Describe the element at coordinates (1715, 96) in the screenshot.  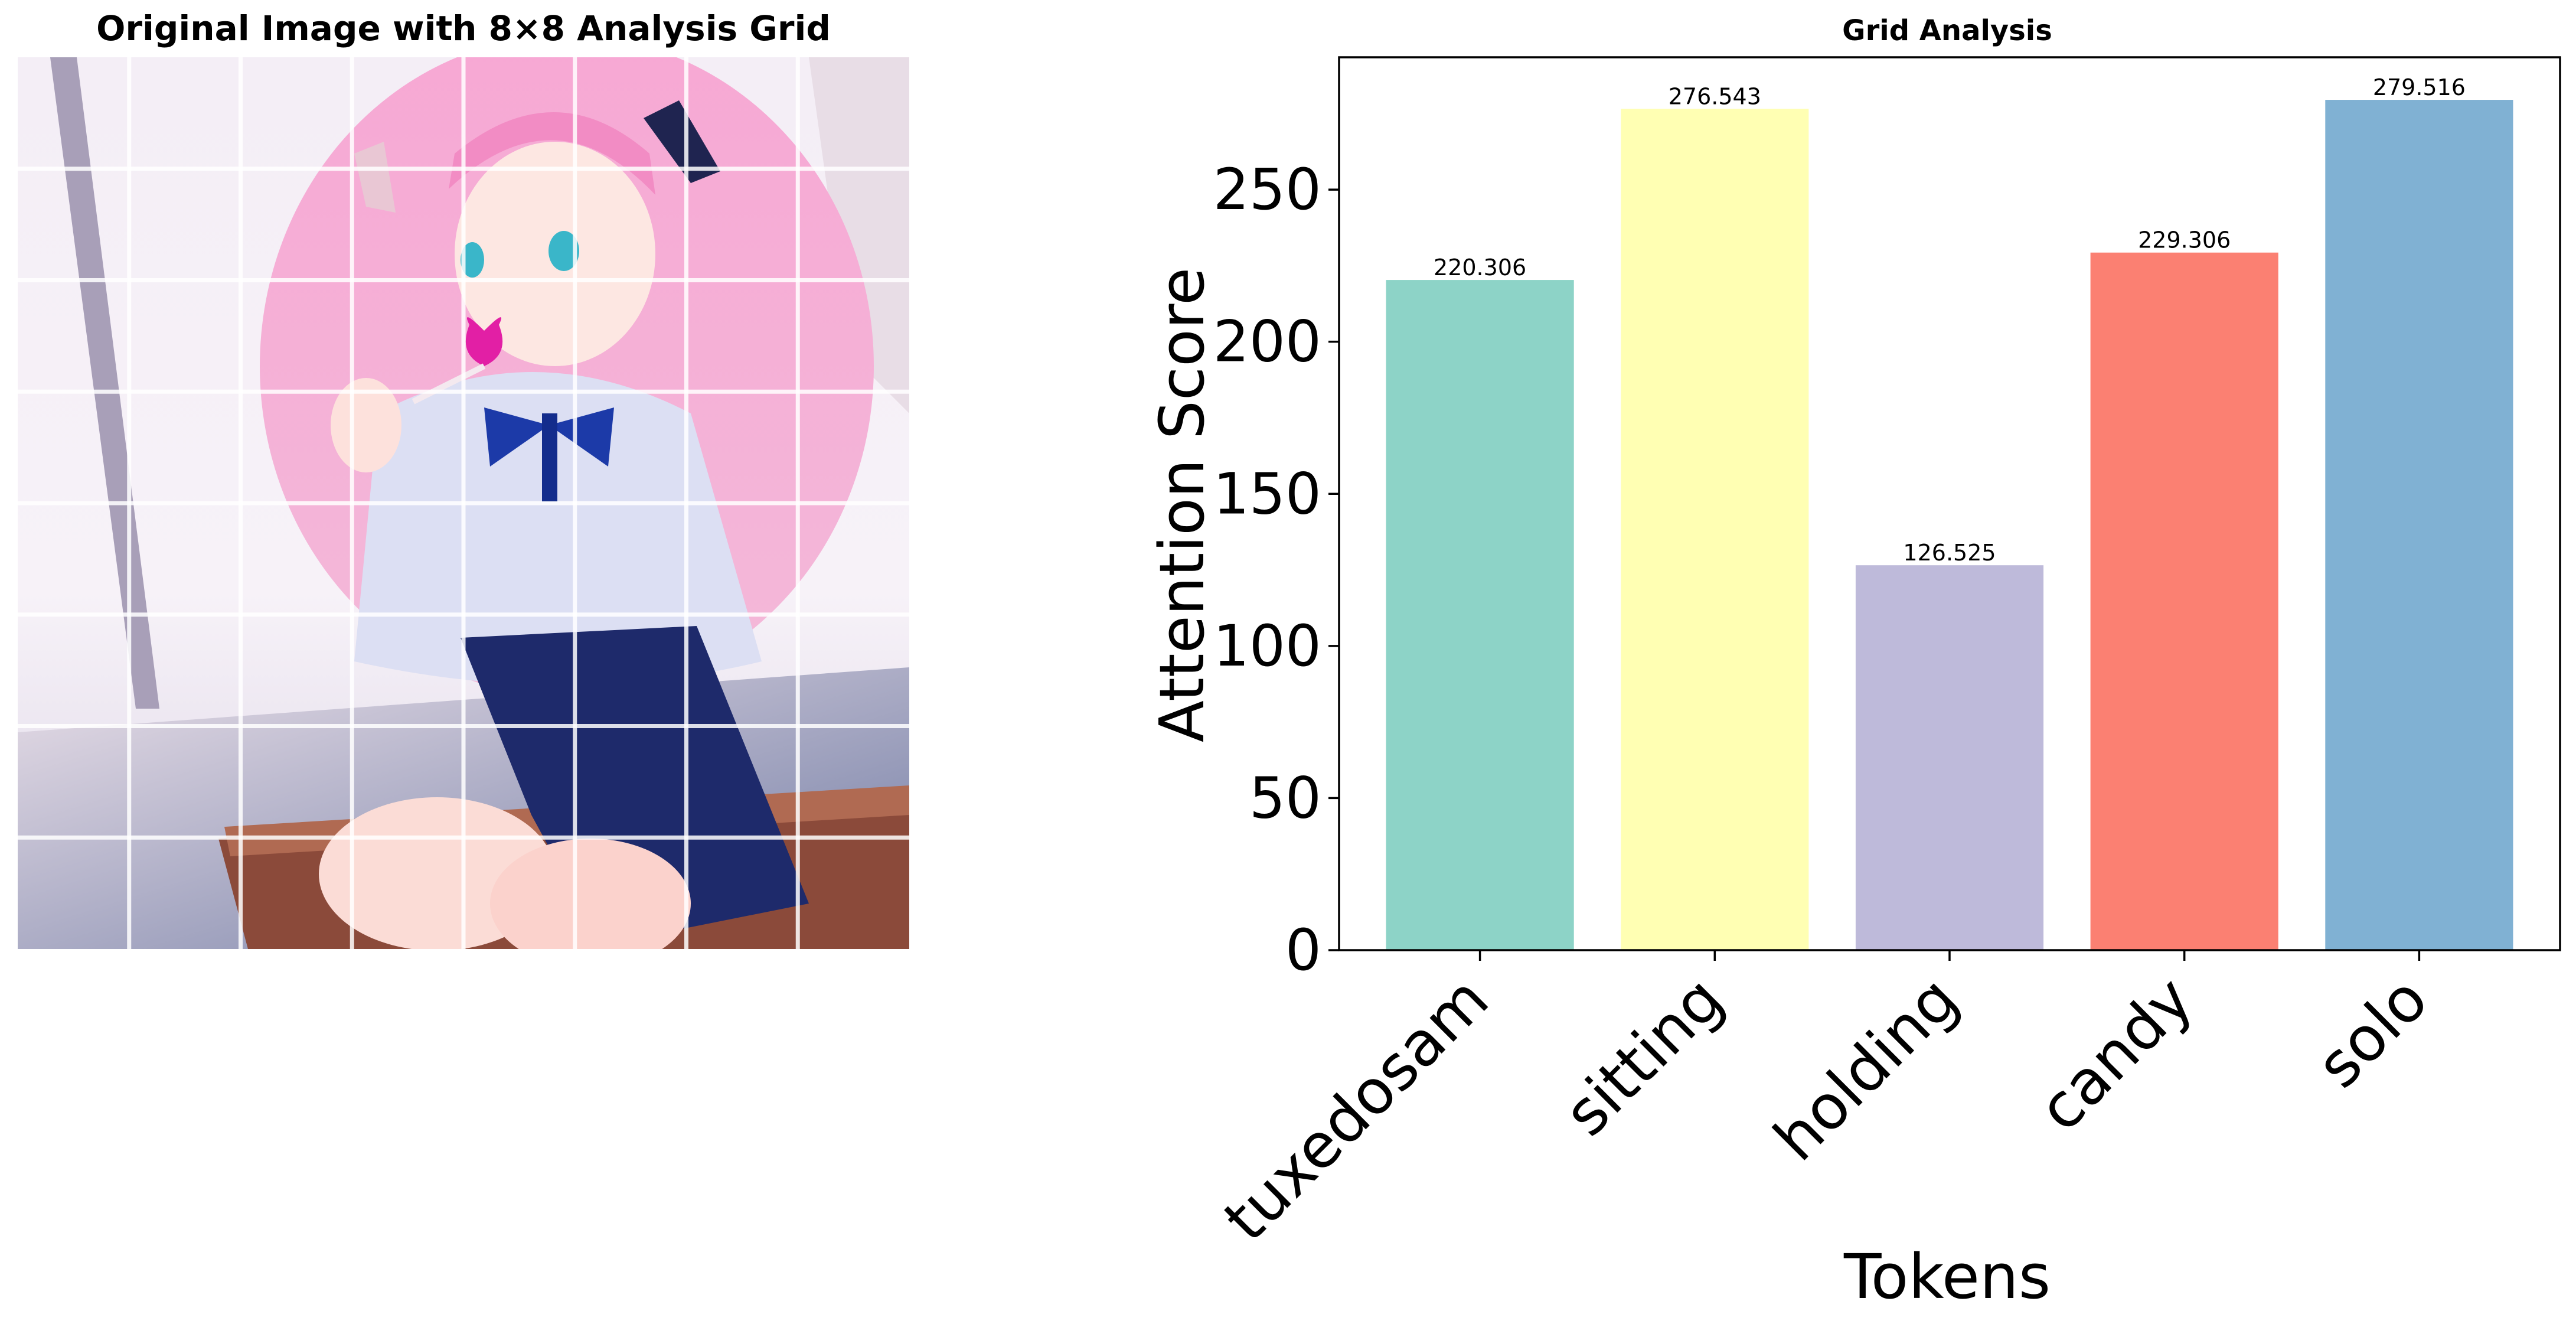
I see `bar-value-label: 276.543` at that location.